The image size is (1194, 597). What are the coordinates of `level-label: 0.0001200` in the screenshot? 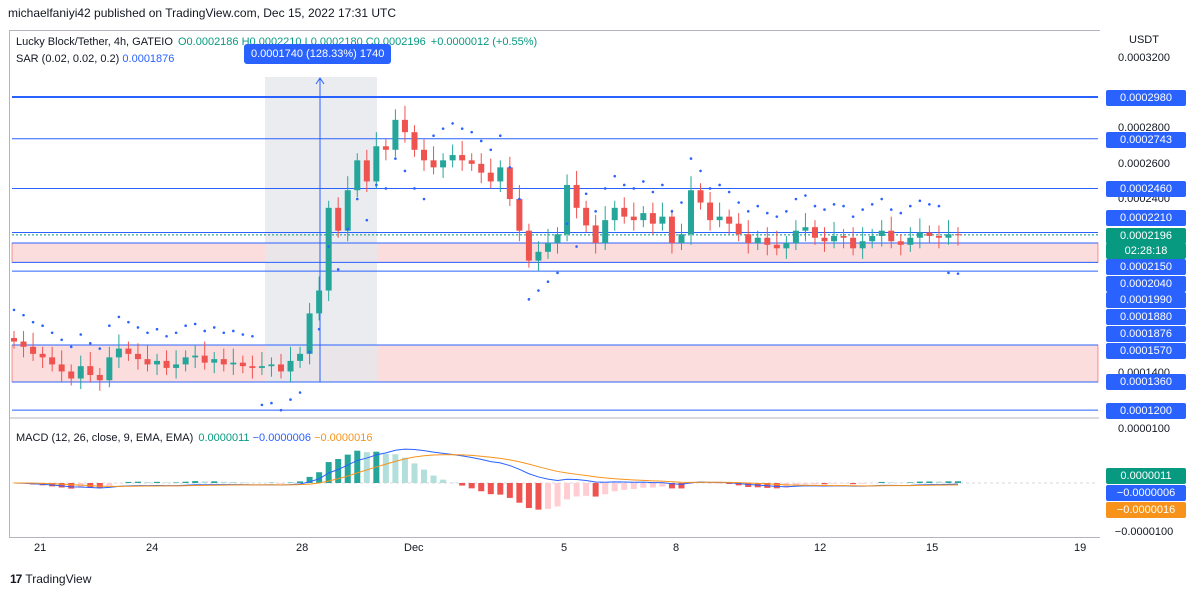 It's located at (1146, 411).